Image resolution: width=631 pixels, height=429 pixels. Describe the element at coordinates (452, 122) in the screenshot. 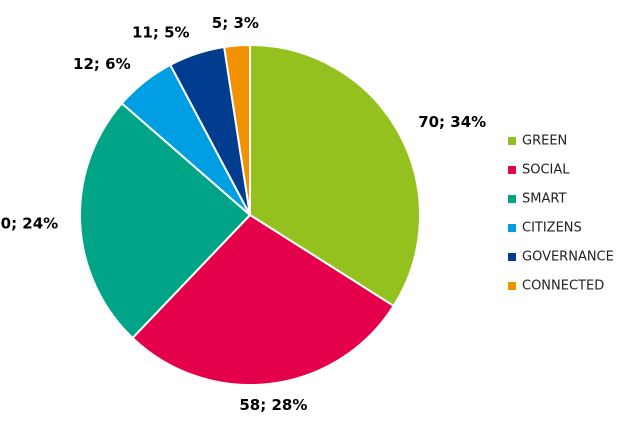

I see `value-label: 70; 34%` at that location.